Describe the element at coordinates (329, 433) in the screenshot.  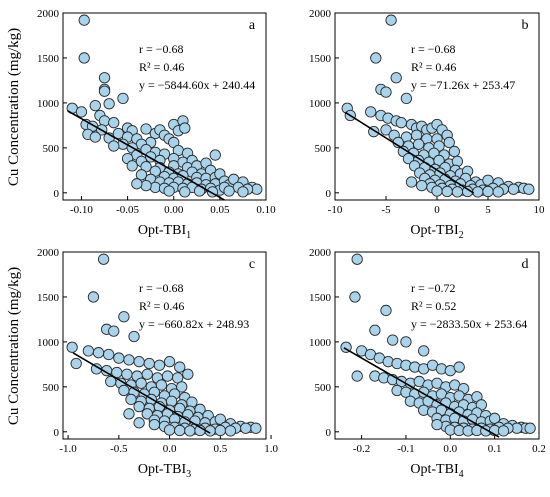
I see `y-tick-label: 0` at that location.